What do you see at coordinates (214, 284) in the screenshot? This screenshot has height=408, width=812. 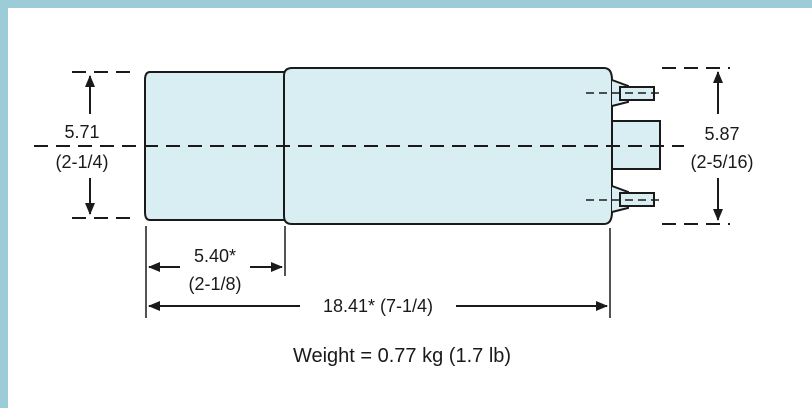 I see `cap-length-fraction: (2-1/8)` at bounding box center [214, 284].